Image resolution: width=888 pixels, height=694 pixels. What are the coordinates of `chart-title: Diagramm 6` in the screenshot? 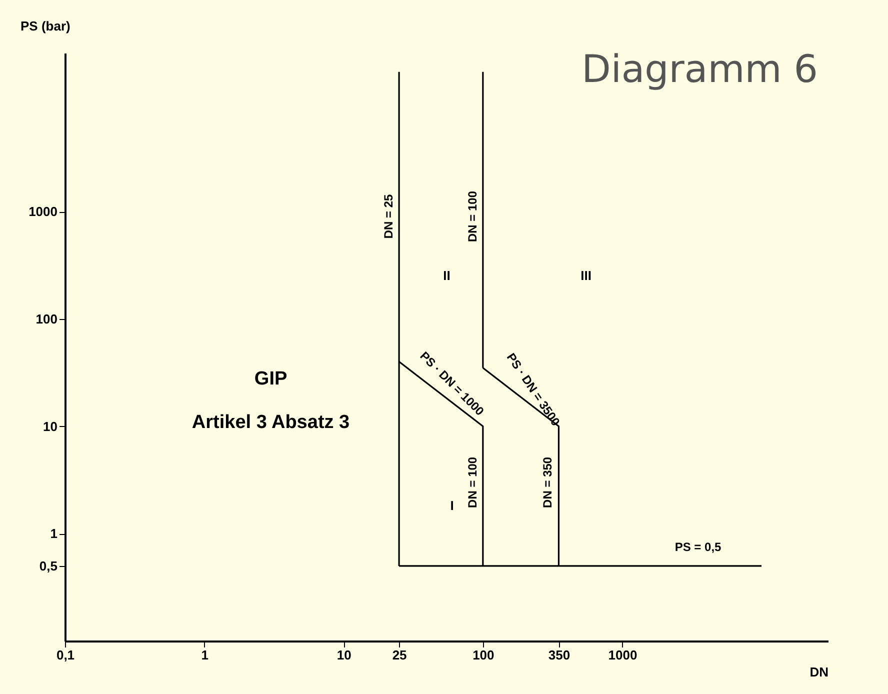 It's located at (700, 69).